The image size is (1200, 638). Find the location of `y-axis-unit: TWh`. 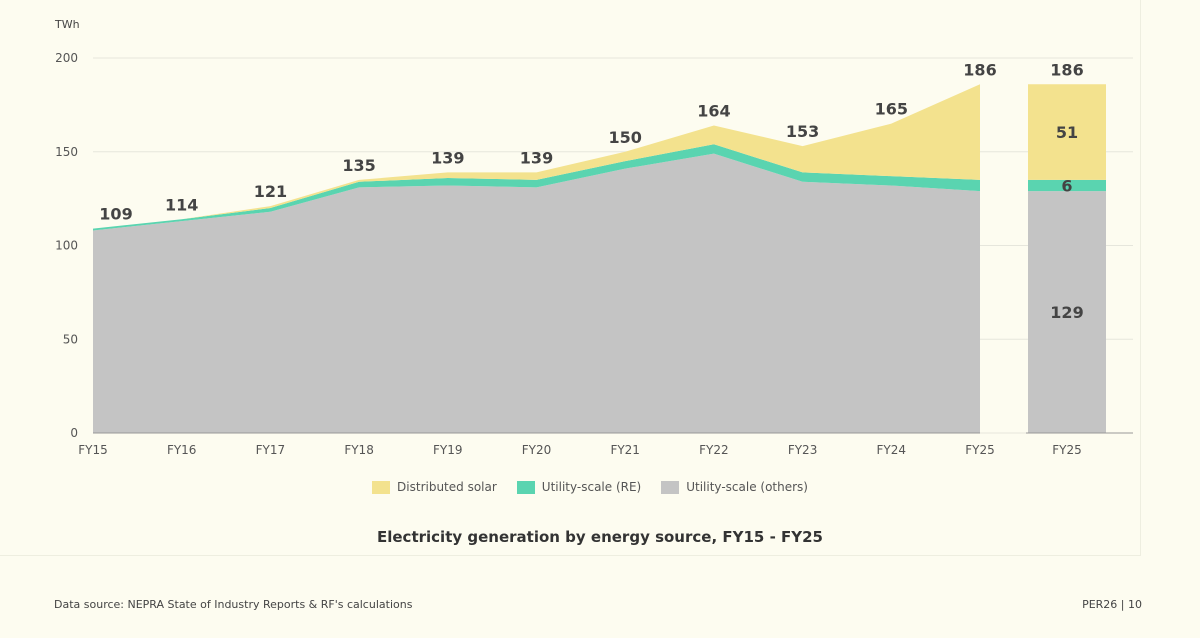

y-axis-unit: TWh is located at coordinates (67, 24).